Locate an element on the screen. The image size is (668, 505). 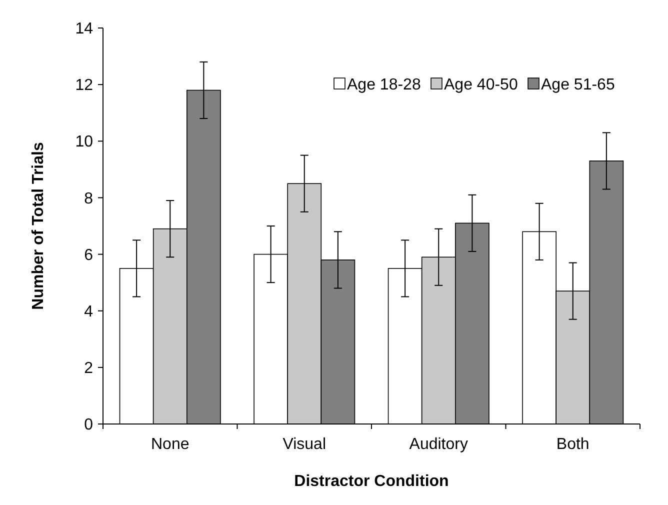
x-tick-label: Both is located at coordinates (573, 444).